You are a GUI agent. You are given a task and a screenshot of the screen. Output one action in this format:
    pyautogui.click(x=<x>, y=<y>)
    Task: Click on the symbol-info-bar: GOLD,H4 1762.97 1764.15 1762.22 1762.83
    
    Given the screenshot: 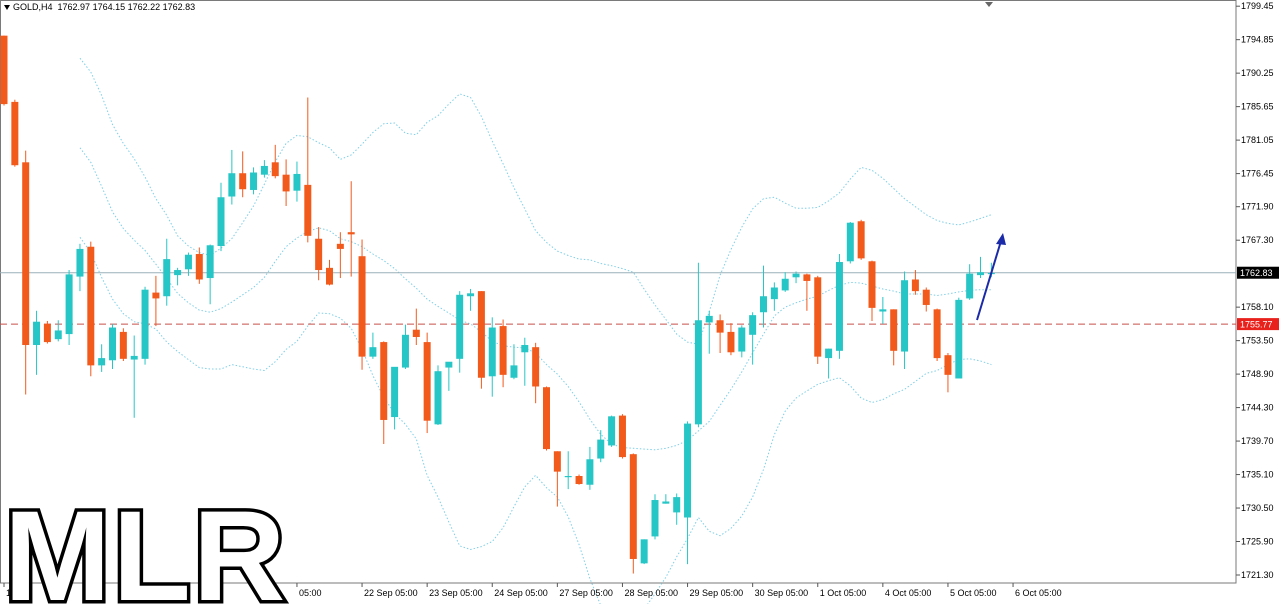 What is the action you would take?
    pyautogui.click(x=99, y=7)
    